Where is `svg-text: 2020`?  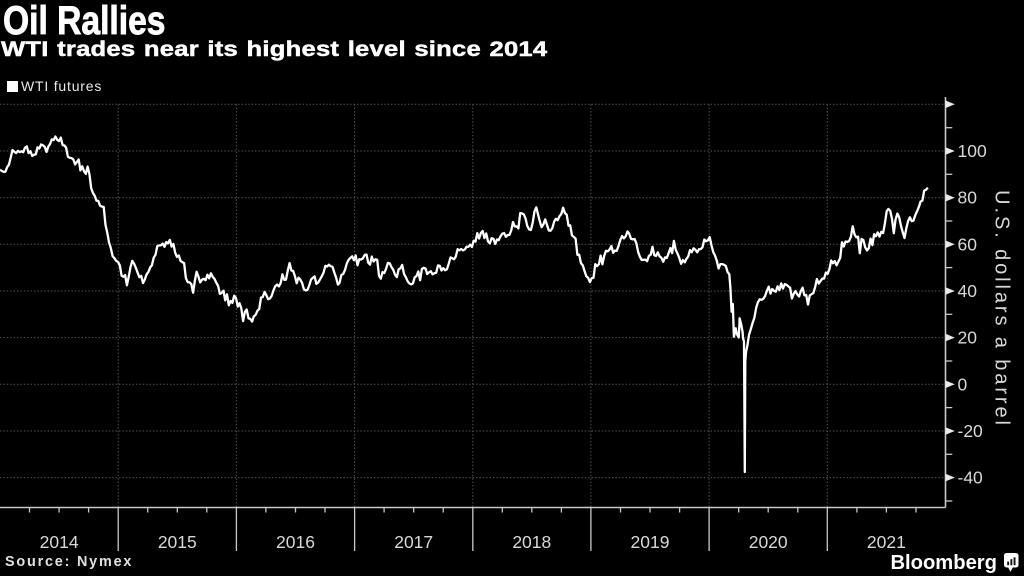 svg-text: 2020 is located at coordinates (768, 542).